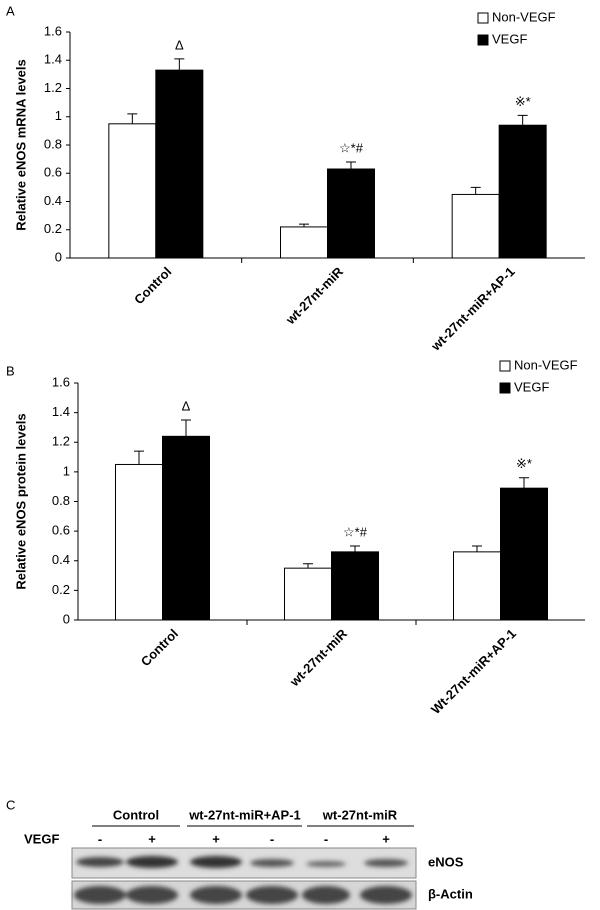 The height and width of the screenshot is (910, 600). What do you see at coordinates (20, 144) in the screenshot?
I see `y-axis-label: Relative eNOS mRNA levels` at bounding box center [20, 144].